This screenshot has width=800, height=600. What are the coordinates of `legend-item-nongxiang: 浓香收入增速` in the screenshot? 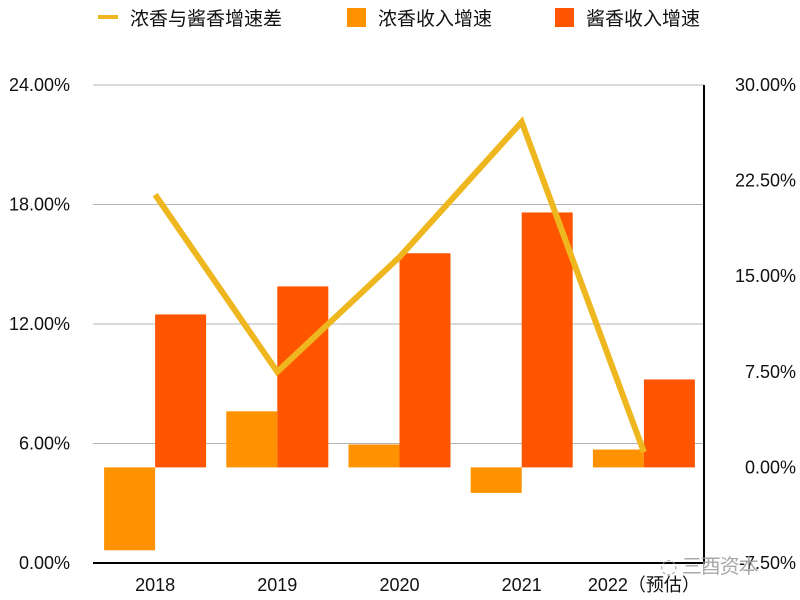 It's located at (419, 17).